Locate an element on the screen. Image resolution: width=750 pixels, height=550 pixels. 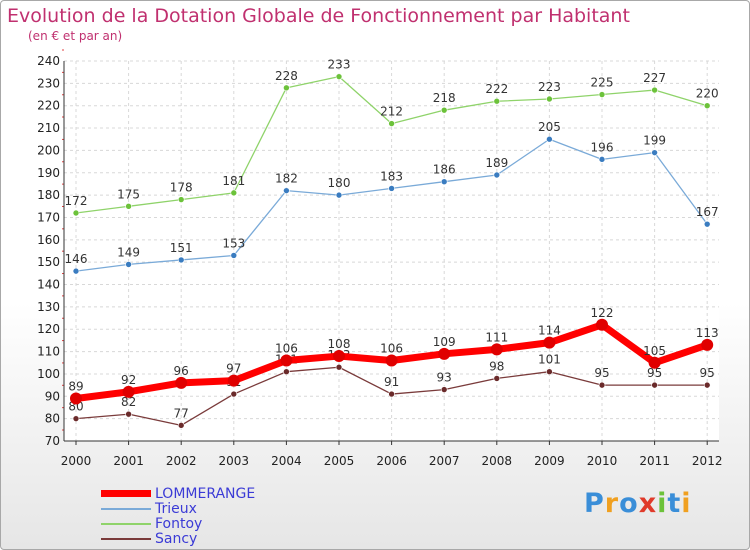
logo-letter: t is located at coordinates (674, 503).